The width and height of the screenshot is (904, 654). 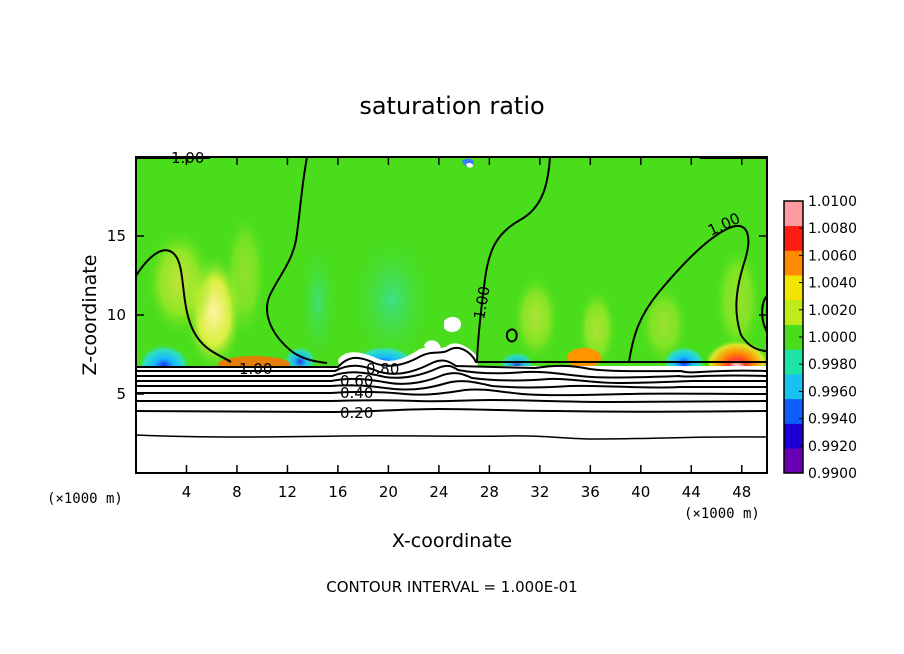 I want to click on y-tick-label: 10, so click(x=116, y=315).